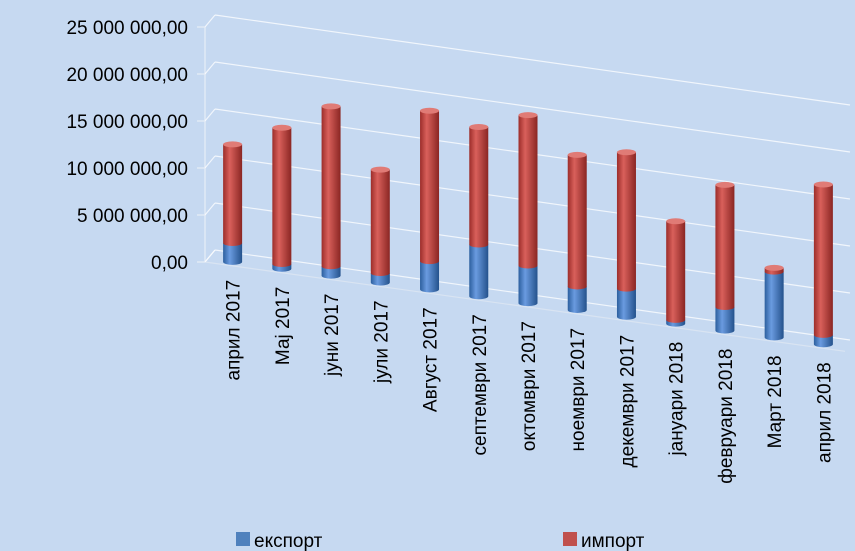 This screenshot has height=551, width=855. Describe the element at coordinates (381, 342) in the screenshot. I see `x-tick-label: јули 2017` at that location.